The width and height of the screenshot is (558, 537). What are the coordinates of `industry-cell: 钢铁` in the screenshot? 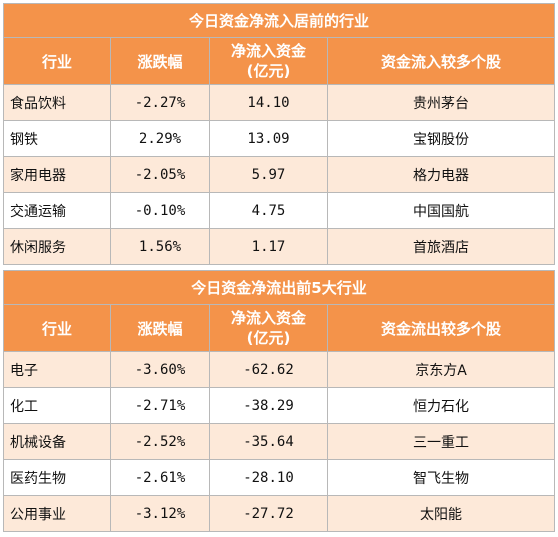 It's located at (57, 138).